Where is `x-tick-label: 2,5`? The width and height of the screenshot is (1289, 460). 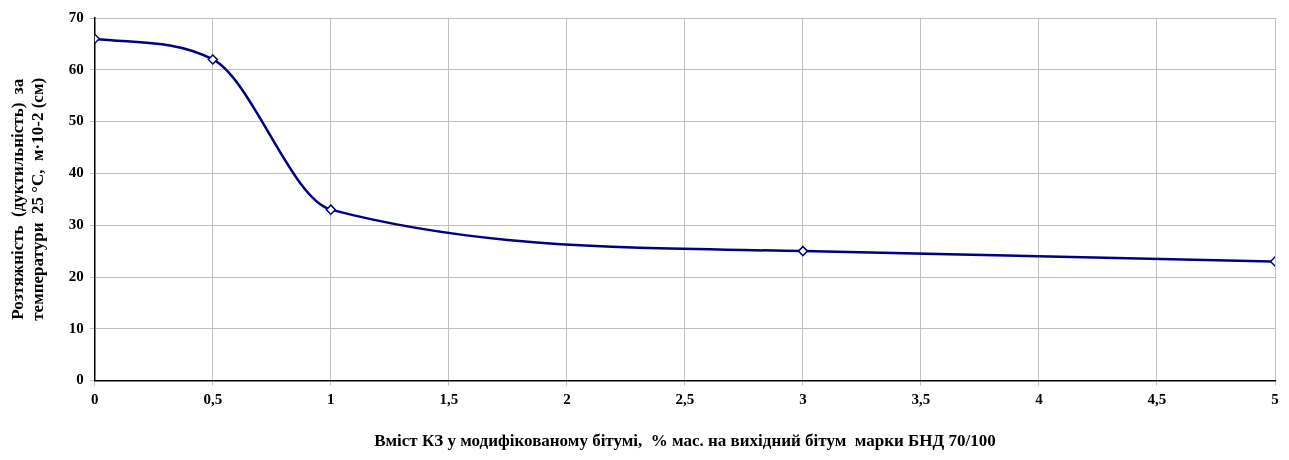 x-tick-label: 2,5 is located at coordinates (685, 399).